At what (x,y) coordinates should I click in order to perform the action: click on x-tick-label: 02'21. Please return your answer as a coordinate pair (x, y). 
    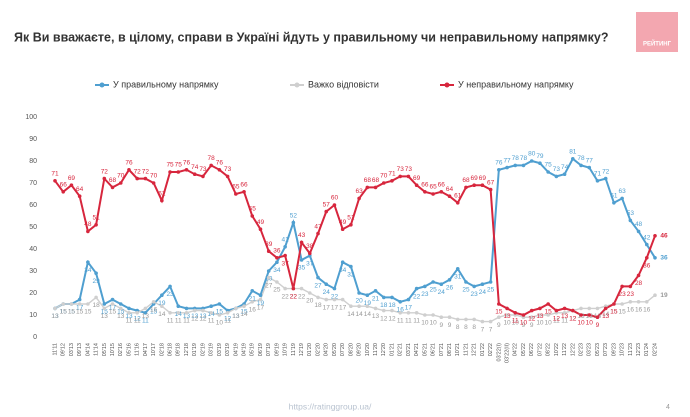
    Looking at the image, I should click on (401, 349).